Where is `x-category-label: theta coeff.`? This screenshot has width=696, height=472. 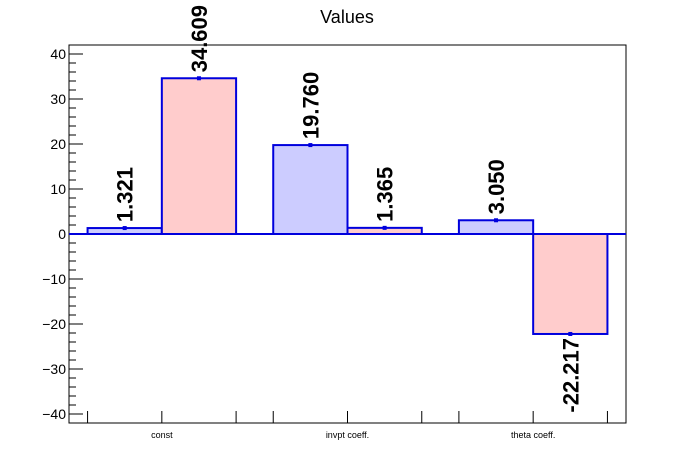 x-category-label: theta coeff. is located at coordinates (533, 435).